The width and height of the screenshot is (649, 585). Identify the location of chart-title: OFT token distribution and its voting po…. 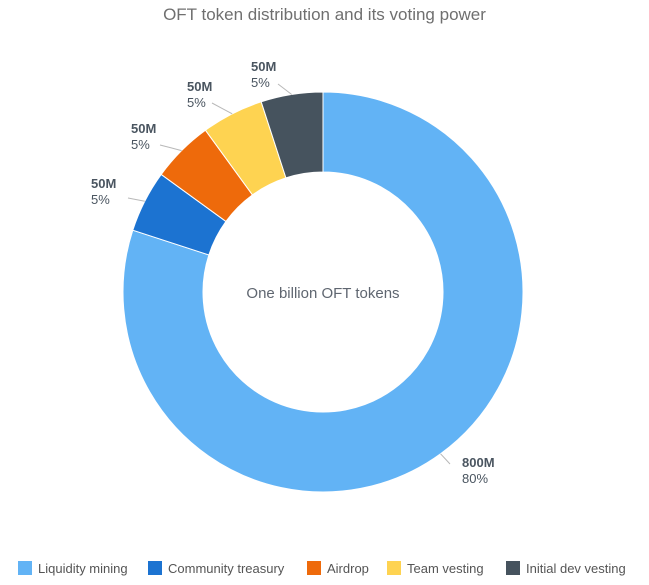
(324, 14).